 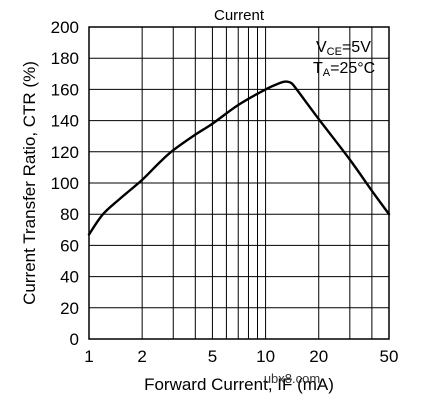 I want to click on y-tick-label: 40, so click(x=69, y=277).